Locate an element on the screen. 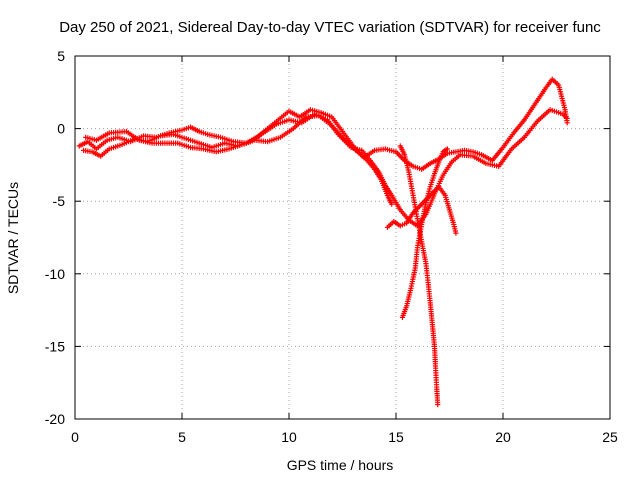 The width and height of the screenshot is (640, 480). data-point-track-b is located at coordinates (567, 118).